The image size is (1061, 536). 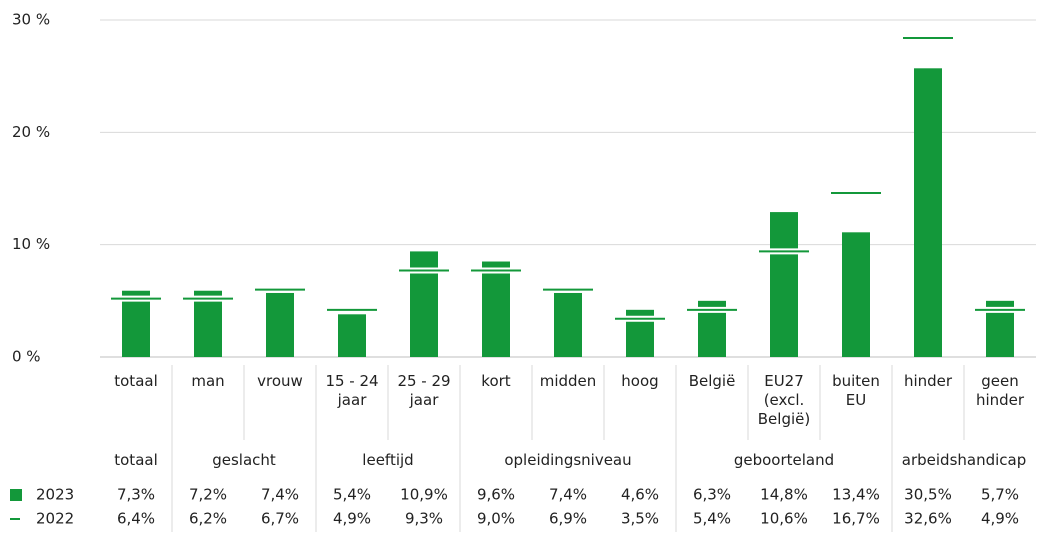 I want to click on group-label: geslacht, so click(x=244, y=460).